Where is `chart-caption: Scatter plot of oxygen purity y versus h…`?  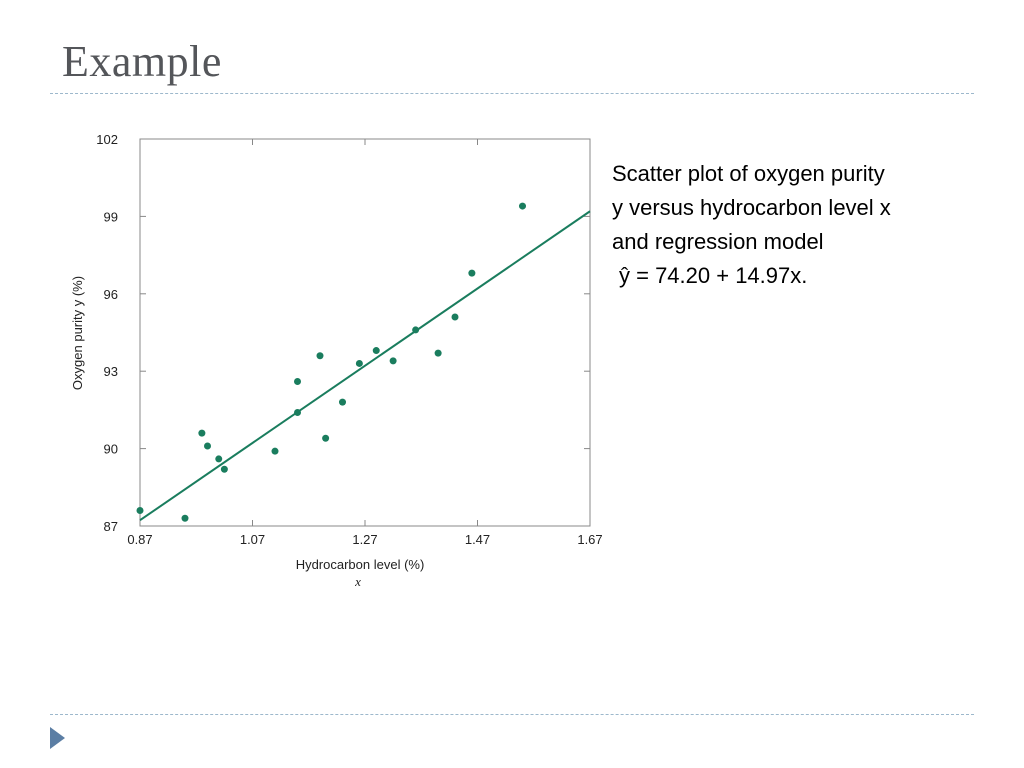 chart-caption: Scatter plot of oxygen purity y versus h… is located at coordinates (812, 225).